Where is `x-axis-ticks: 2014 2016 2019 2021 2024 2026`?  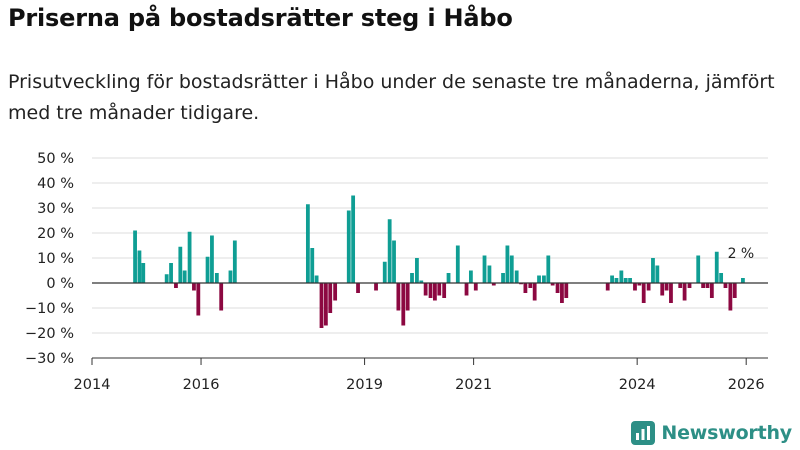
x-axis-ticks: 2014 2016 2019 2021 2024 2026 is located at coordinates (419, 375).